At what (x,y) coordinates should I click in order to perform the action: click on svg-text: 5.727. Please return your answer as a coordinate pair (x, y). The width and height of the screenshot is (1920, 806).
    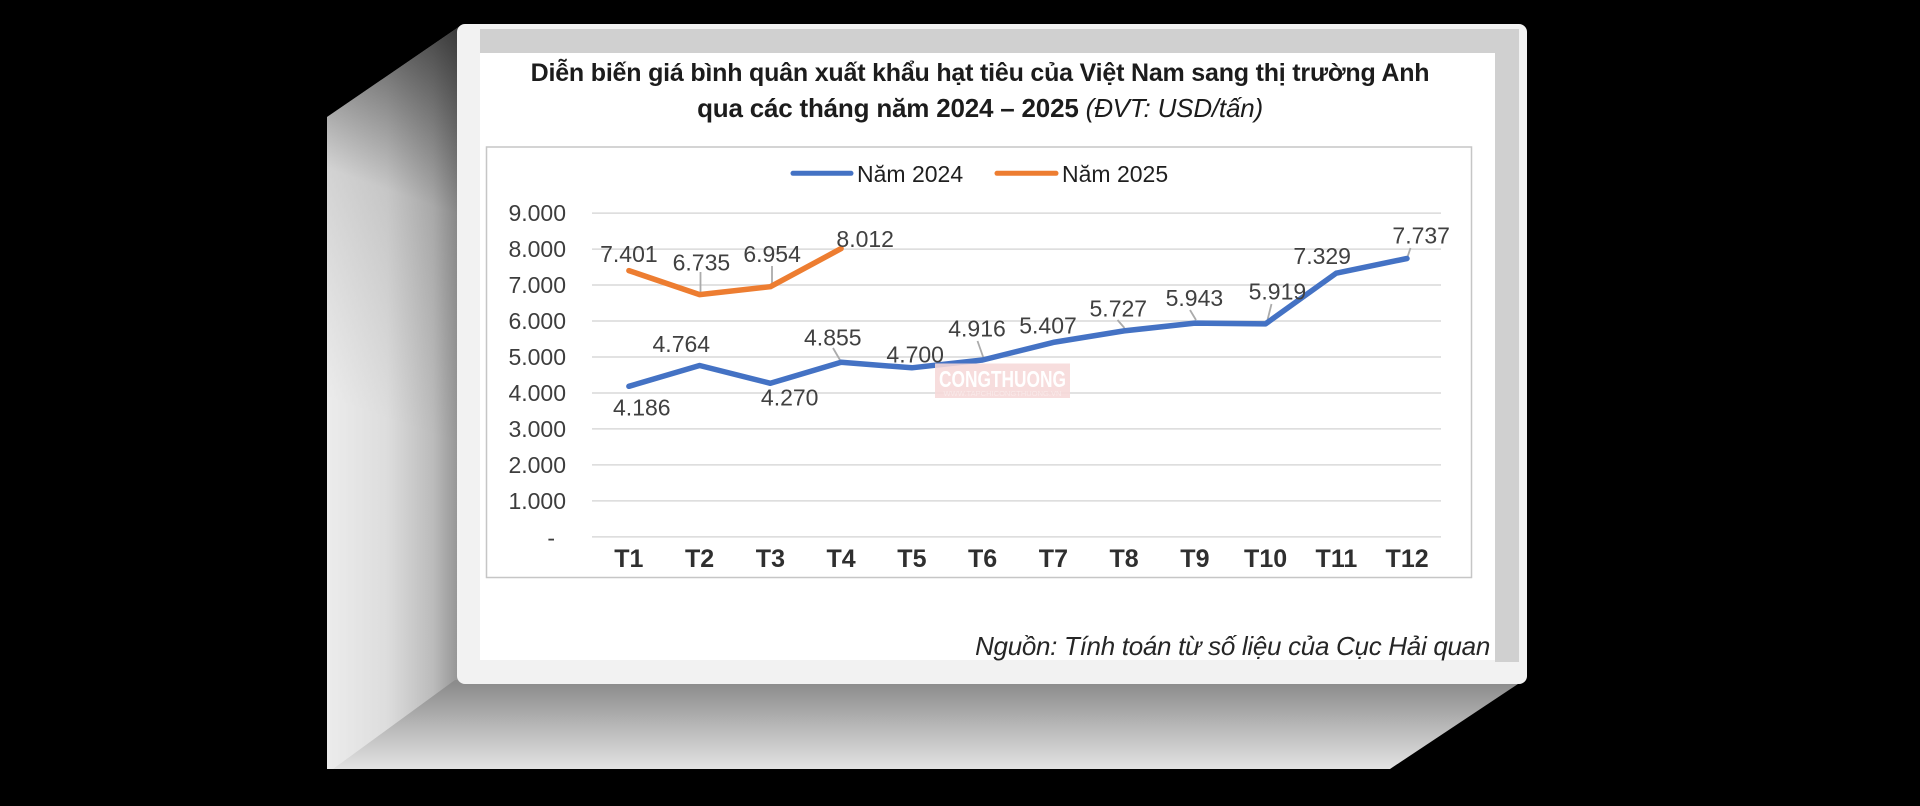
    Looking at the image, I should click on (1119, 308).